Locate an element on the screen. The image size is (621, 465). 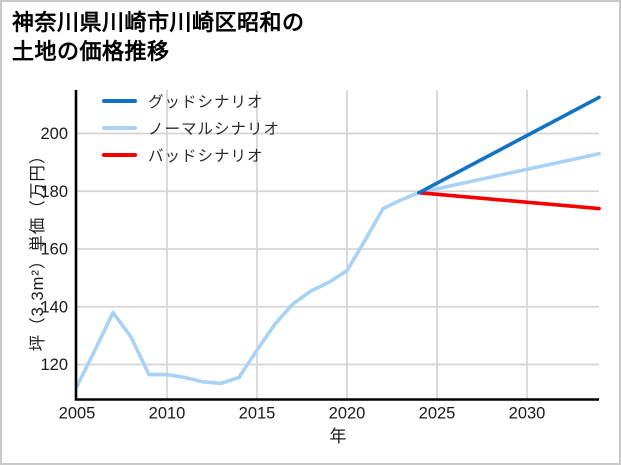
y-tick-label: 180 is located at coordinates (54, 192).